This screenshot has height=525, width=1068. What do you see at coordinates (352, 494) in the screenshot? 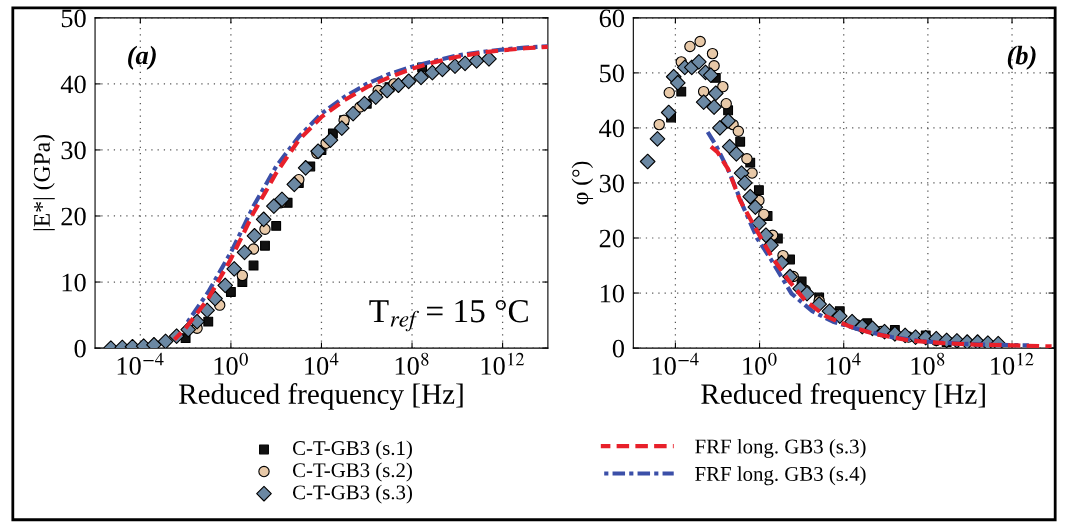
I see `legend-label: C-T-GB3 (s.3)` at bounding box center [352, 494].